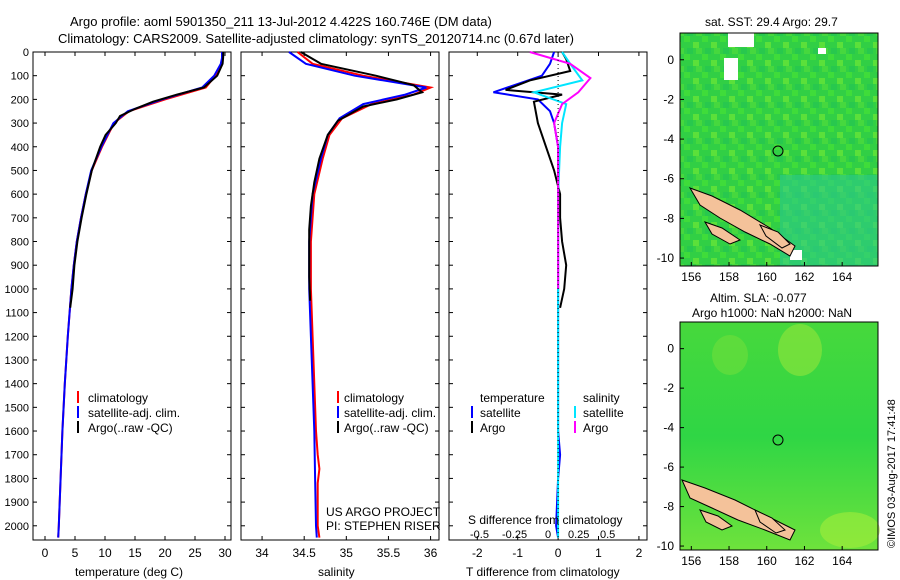 This screenshot has height=580, width=900. I want to click on salinity-xlabel: salinity, so click(336, 572).